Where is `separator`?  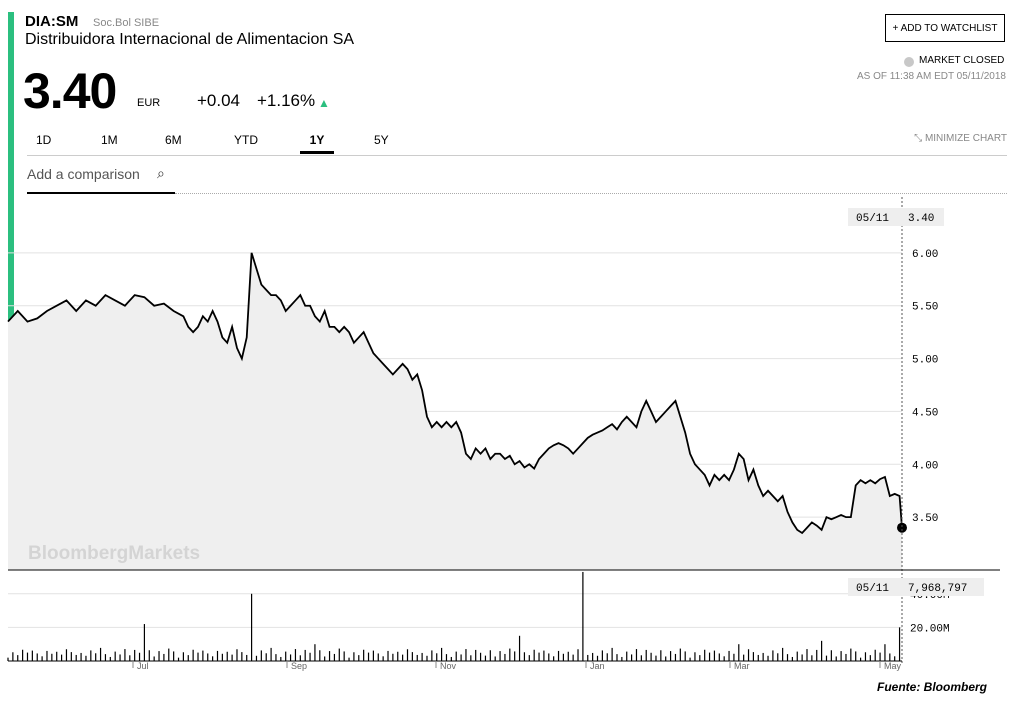 separator is located at coordinates (591, 193).